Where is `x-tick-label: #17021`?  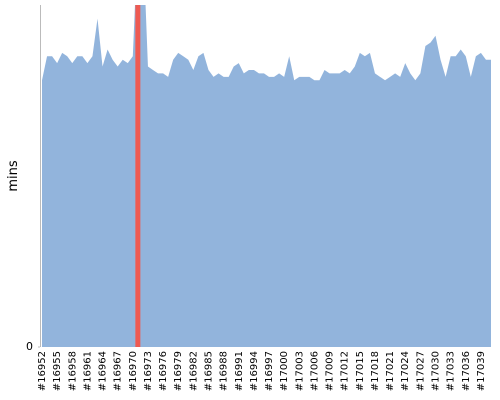
x-tick-label: #17021 is located at coordinates (390, 371).